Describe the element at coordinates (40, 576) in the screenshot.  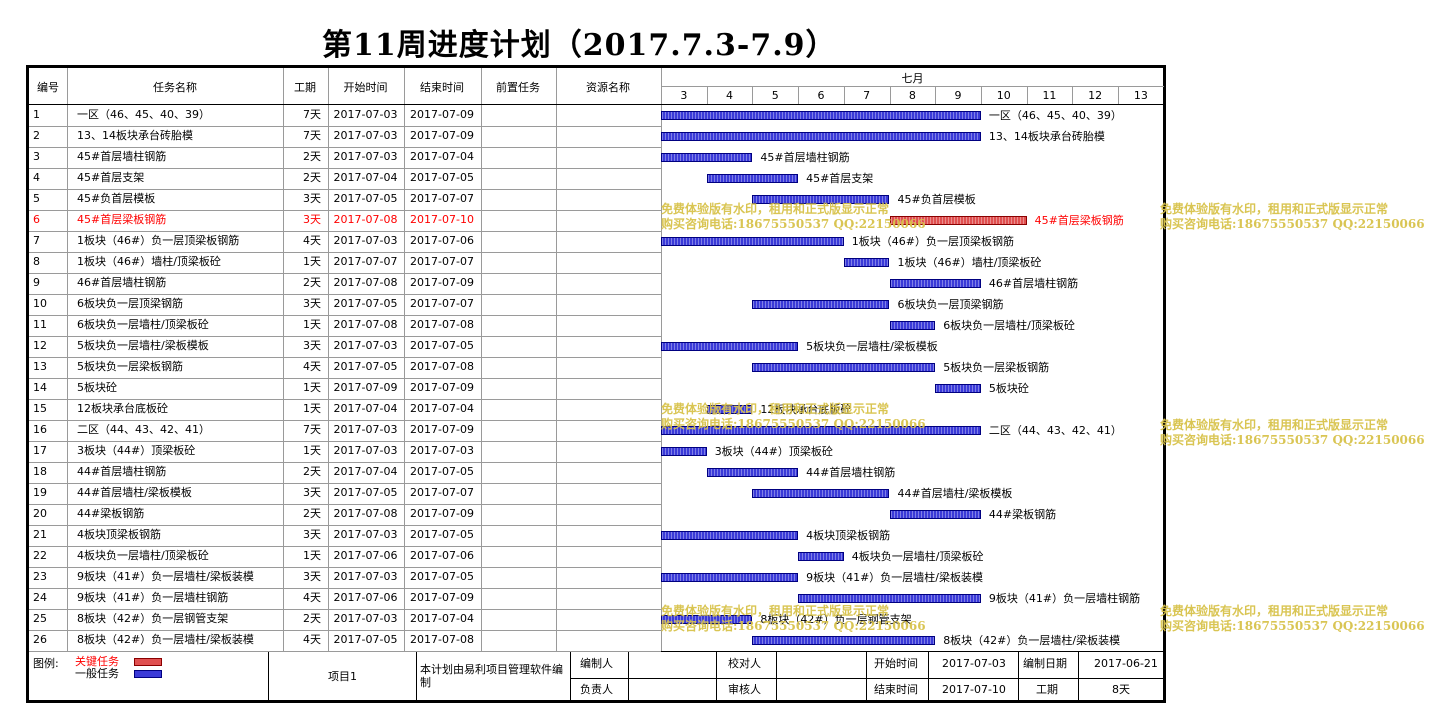
I see `task-no: 23` at that location.